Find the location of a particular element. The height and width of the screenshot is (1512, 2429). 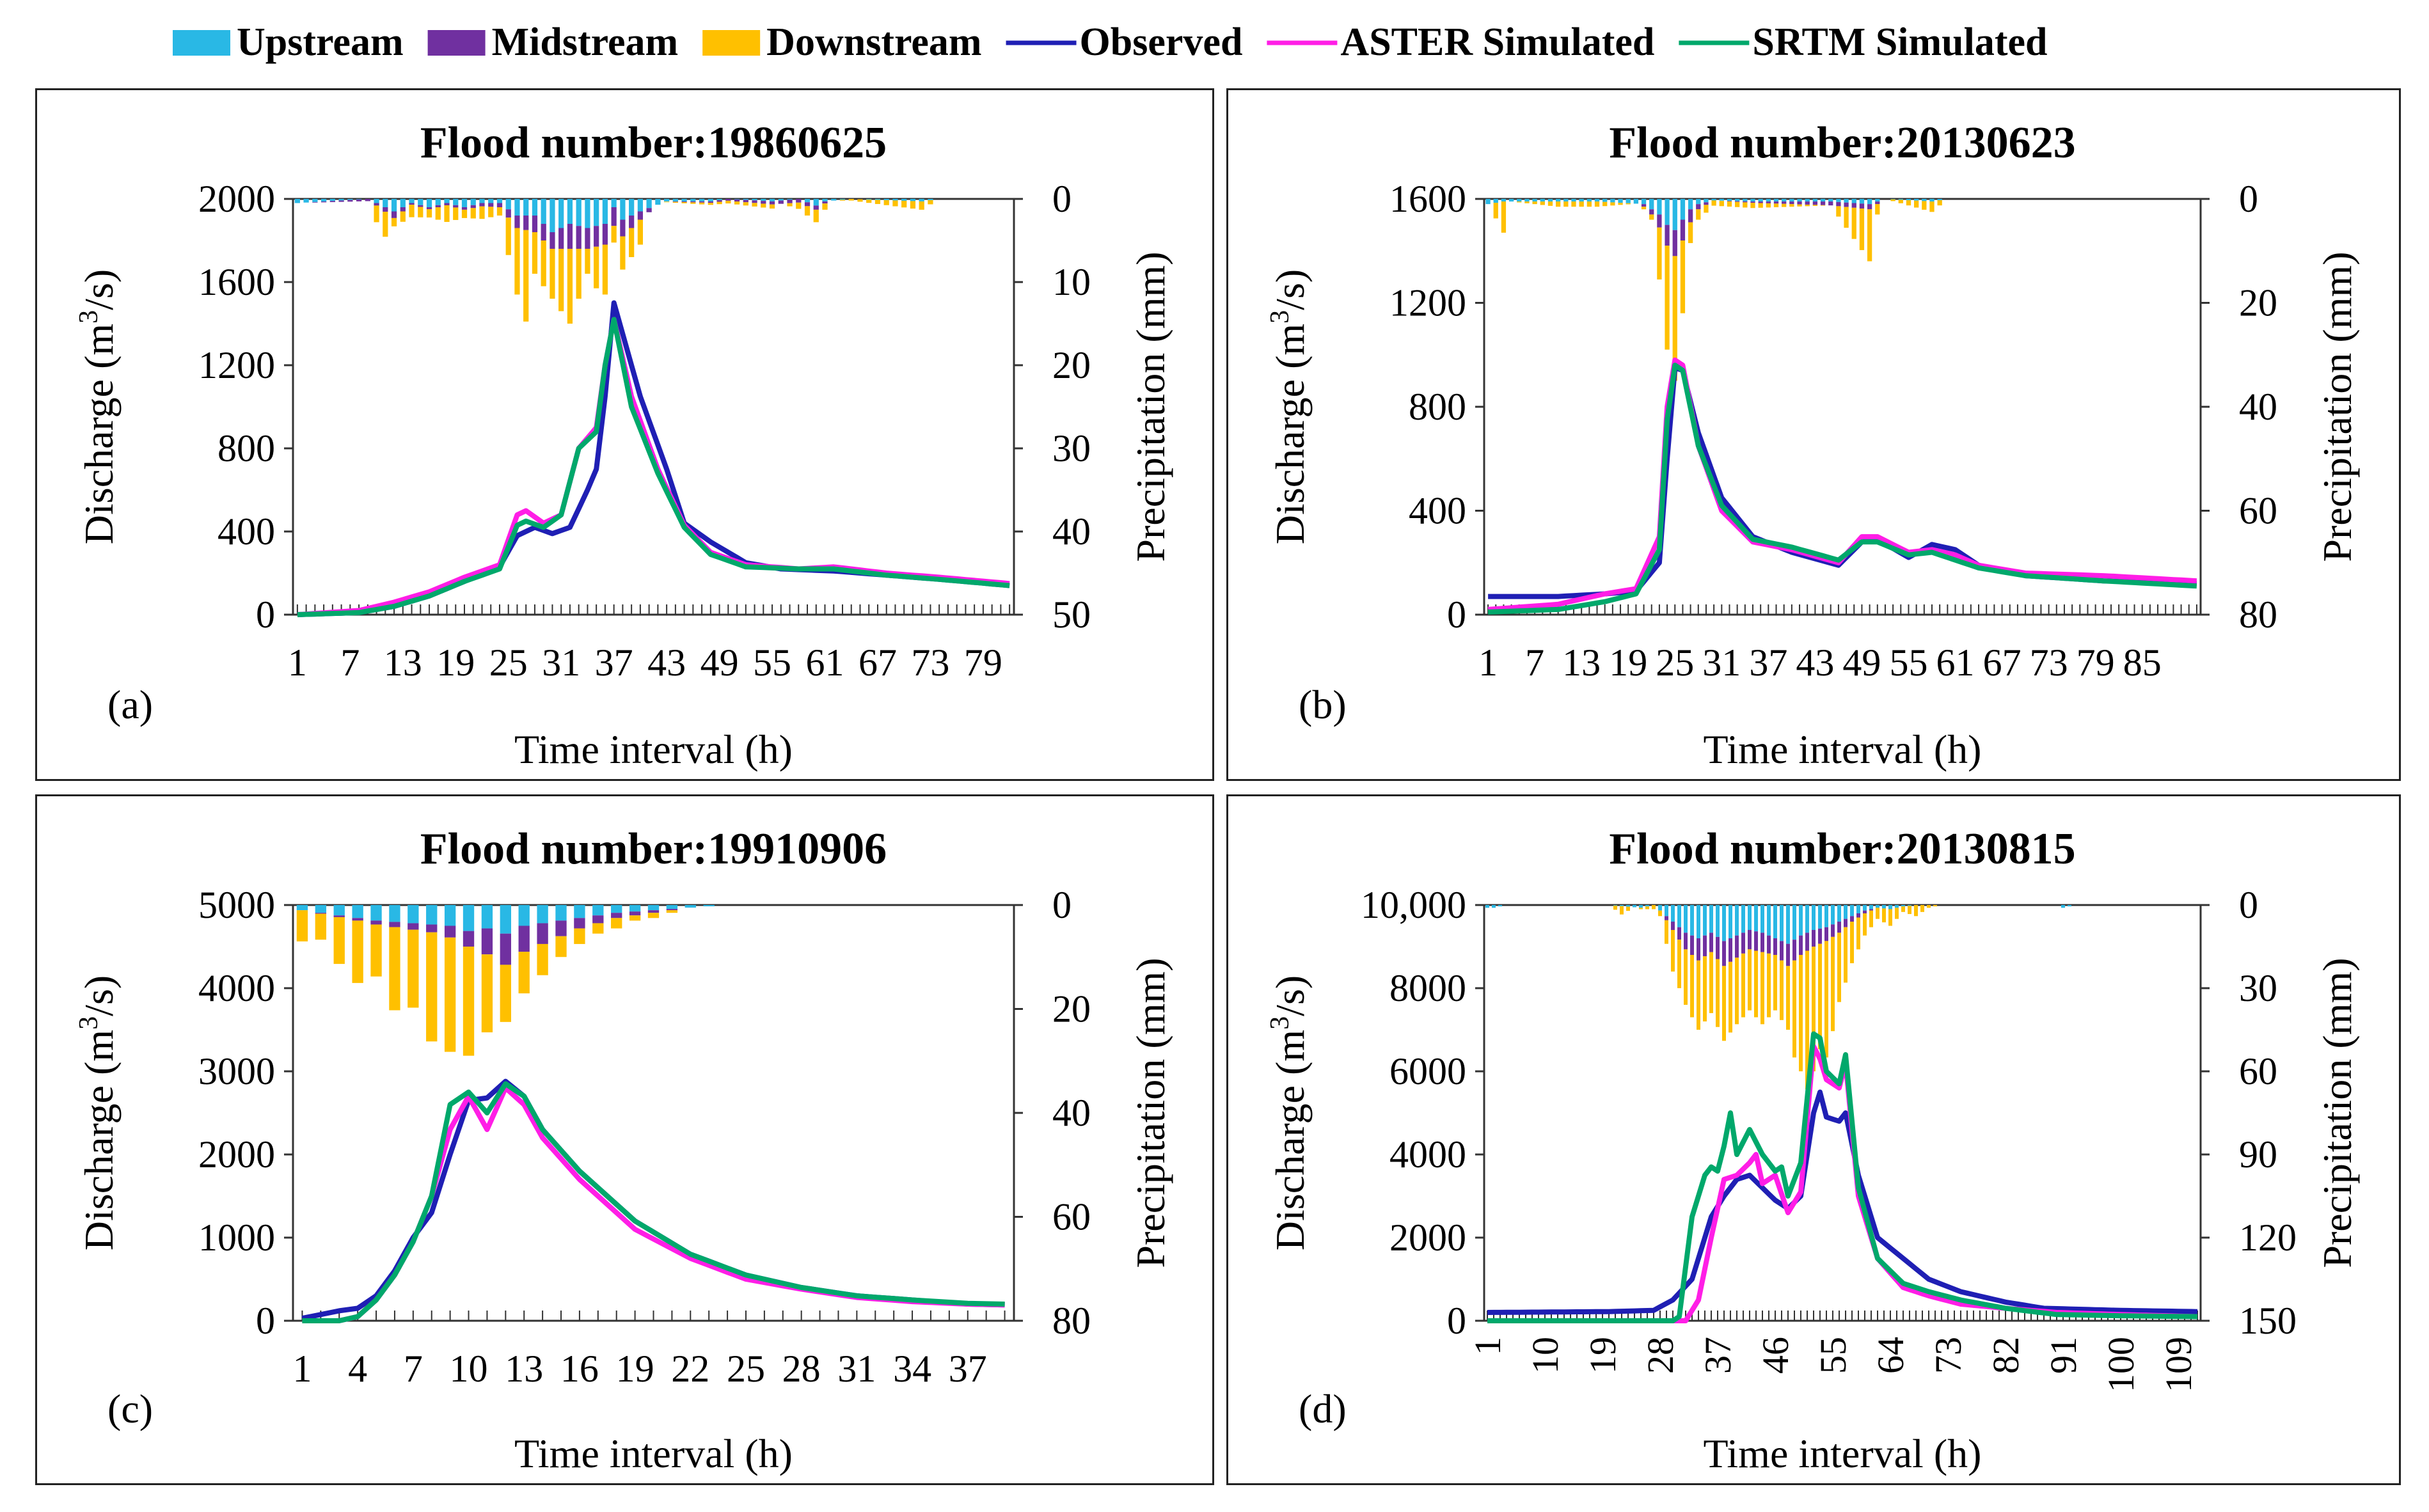

y-tick-label: 400 is located at coordinates (246, 531).